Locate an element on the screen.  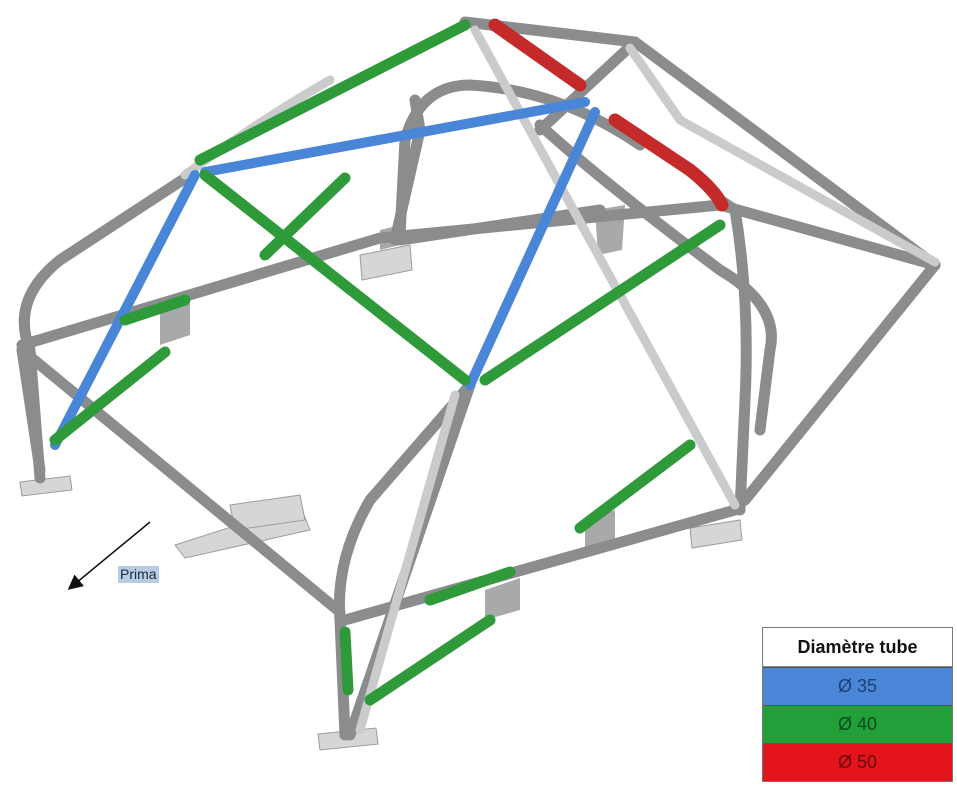
tube-diameter-legend: Diamètre tube Ø 35 Ø 40 Ø 50 is located at coordinates (857, 704).